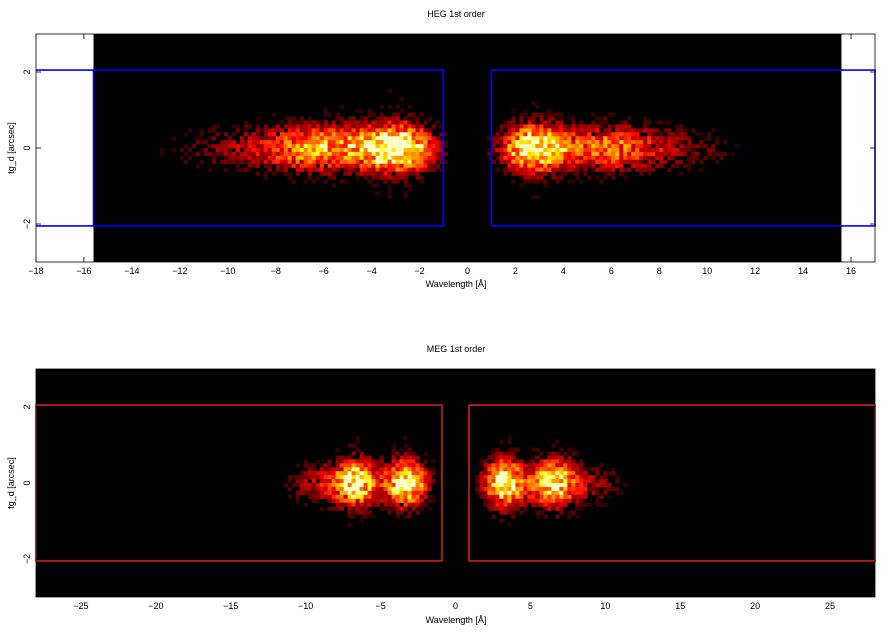 This screenshot has width=886, height=636. Describe the element at coordinates (851, 271) in the screenshot. I see `heg-x-tick-label: 16` at that location.